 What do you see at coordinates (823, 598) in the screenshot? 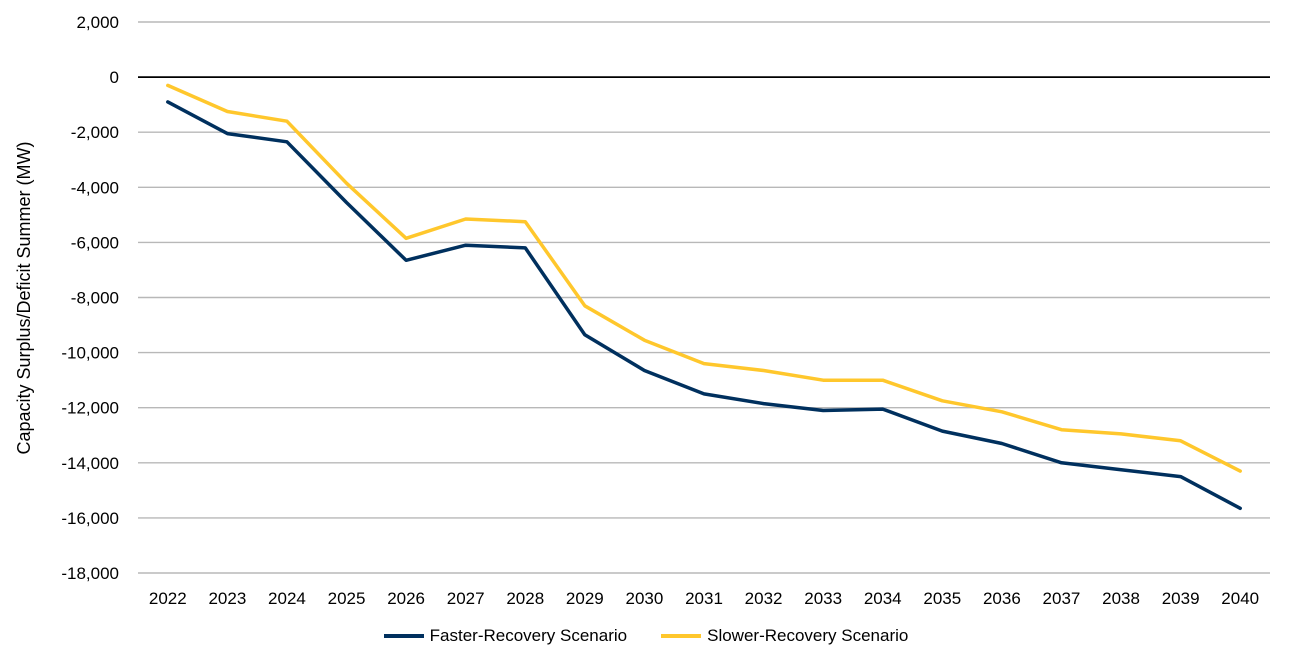
I see `x-tick-label: 2033` at bounding box center [823, 598].